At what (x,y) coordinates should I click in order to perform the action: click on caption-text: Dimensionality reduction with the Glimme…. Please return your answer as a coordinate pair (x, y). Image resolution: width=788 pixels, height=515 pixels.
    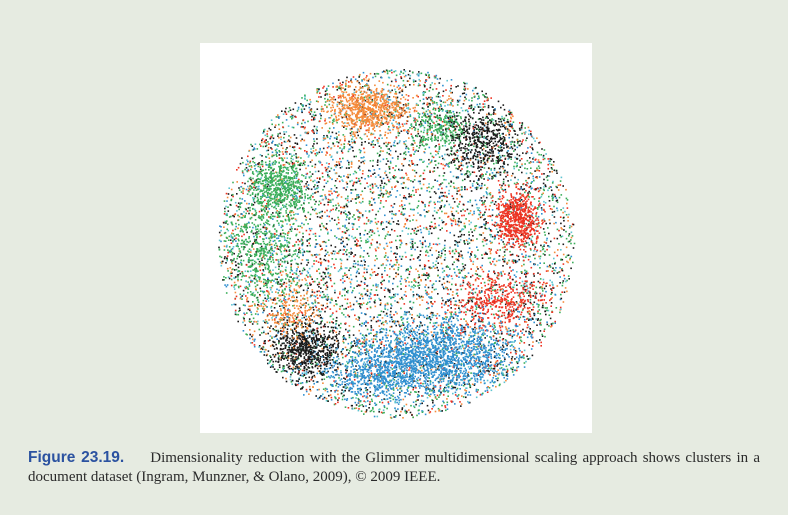
    Looking at the image, I should click on (394, 467).